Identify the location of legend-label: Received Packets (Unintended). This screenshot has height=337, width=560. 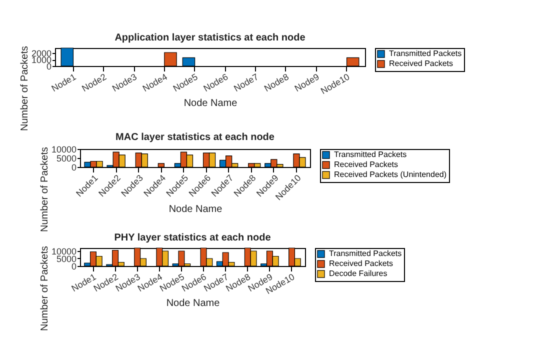
(390, 174).